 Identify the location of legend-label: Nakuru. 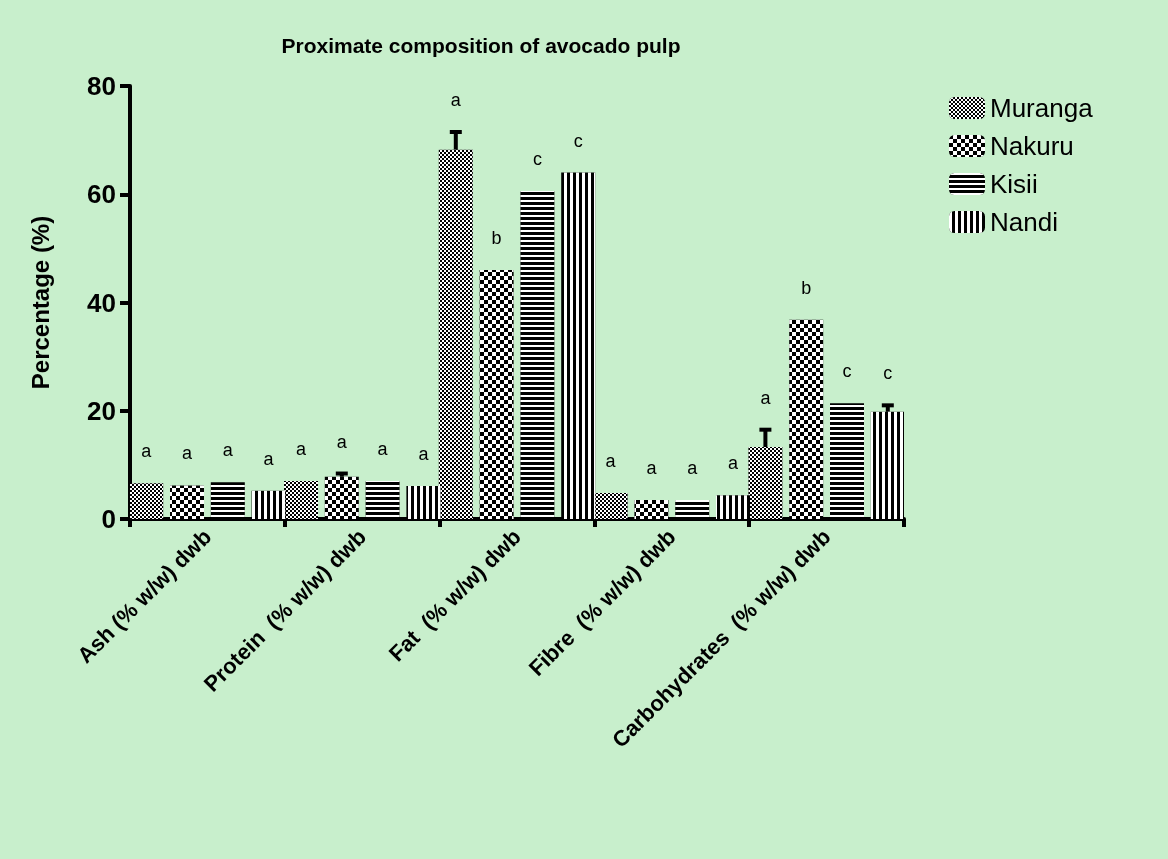
(1032, 146).